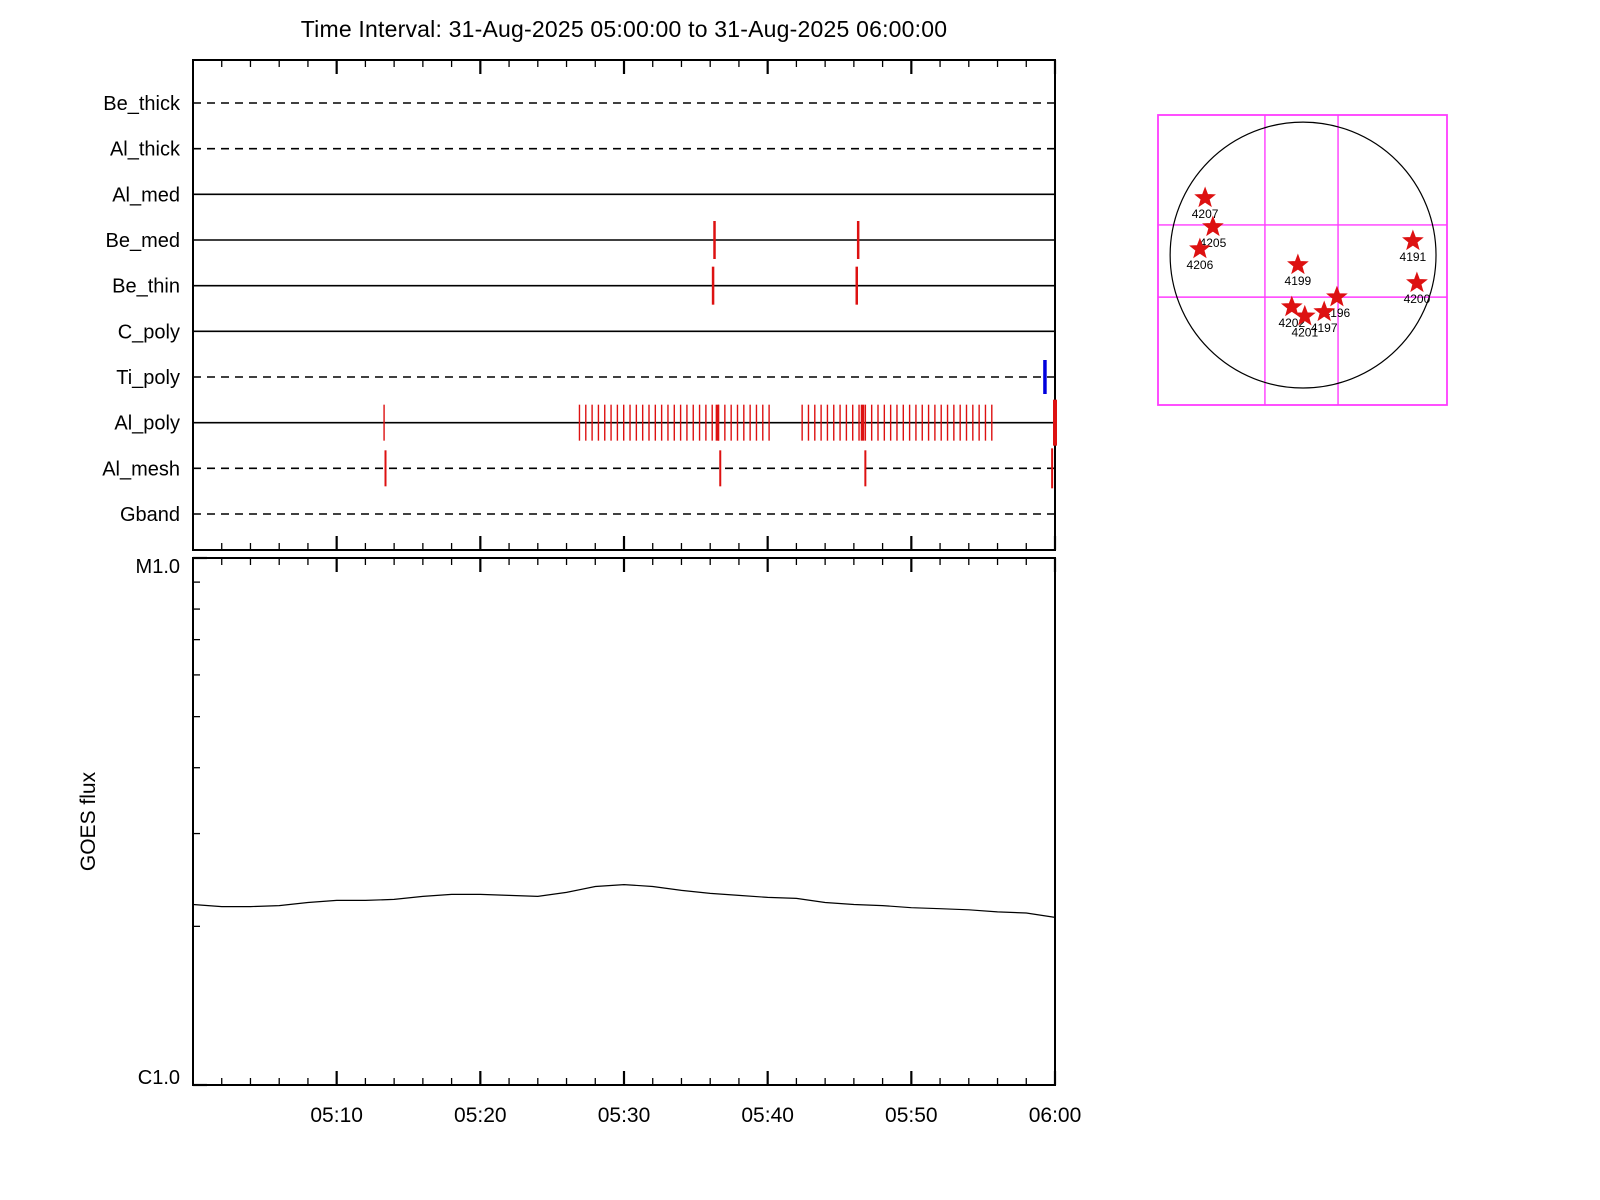  I want to click on goes-flux-curve, so click(624, 900).